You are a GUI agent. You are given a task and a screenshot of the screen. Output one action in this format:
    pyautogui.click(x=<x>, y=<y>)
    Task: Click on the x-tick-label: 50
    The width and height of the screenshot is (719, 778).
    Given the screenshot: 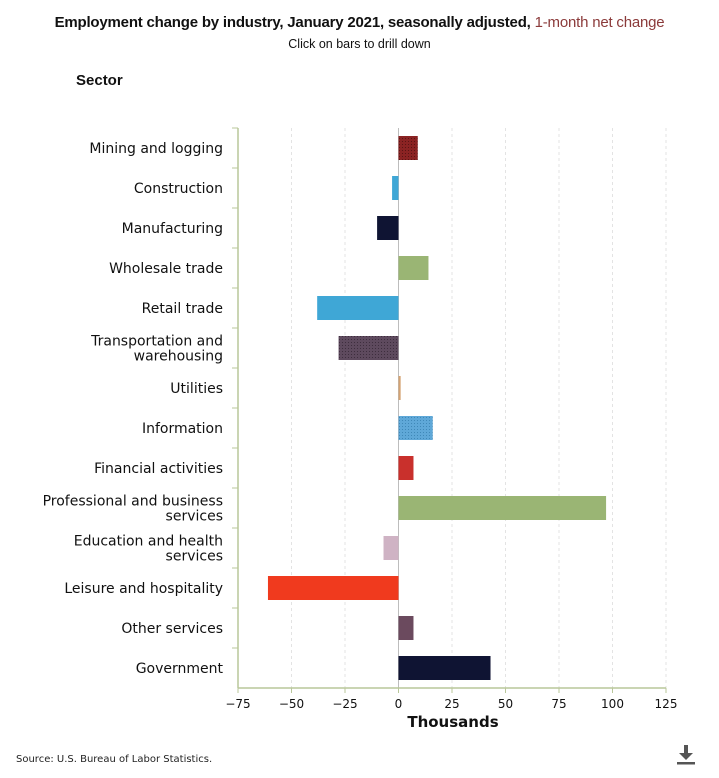 What is the action you would take?
    pyautogui.click(x=505, y=704)
    